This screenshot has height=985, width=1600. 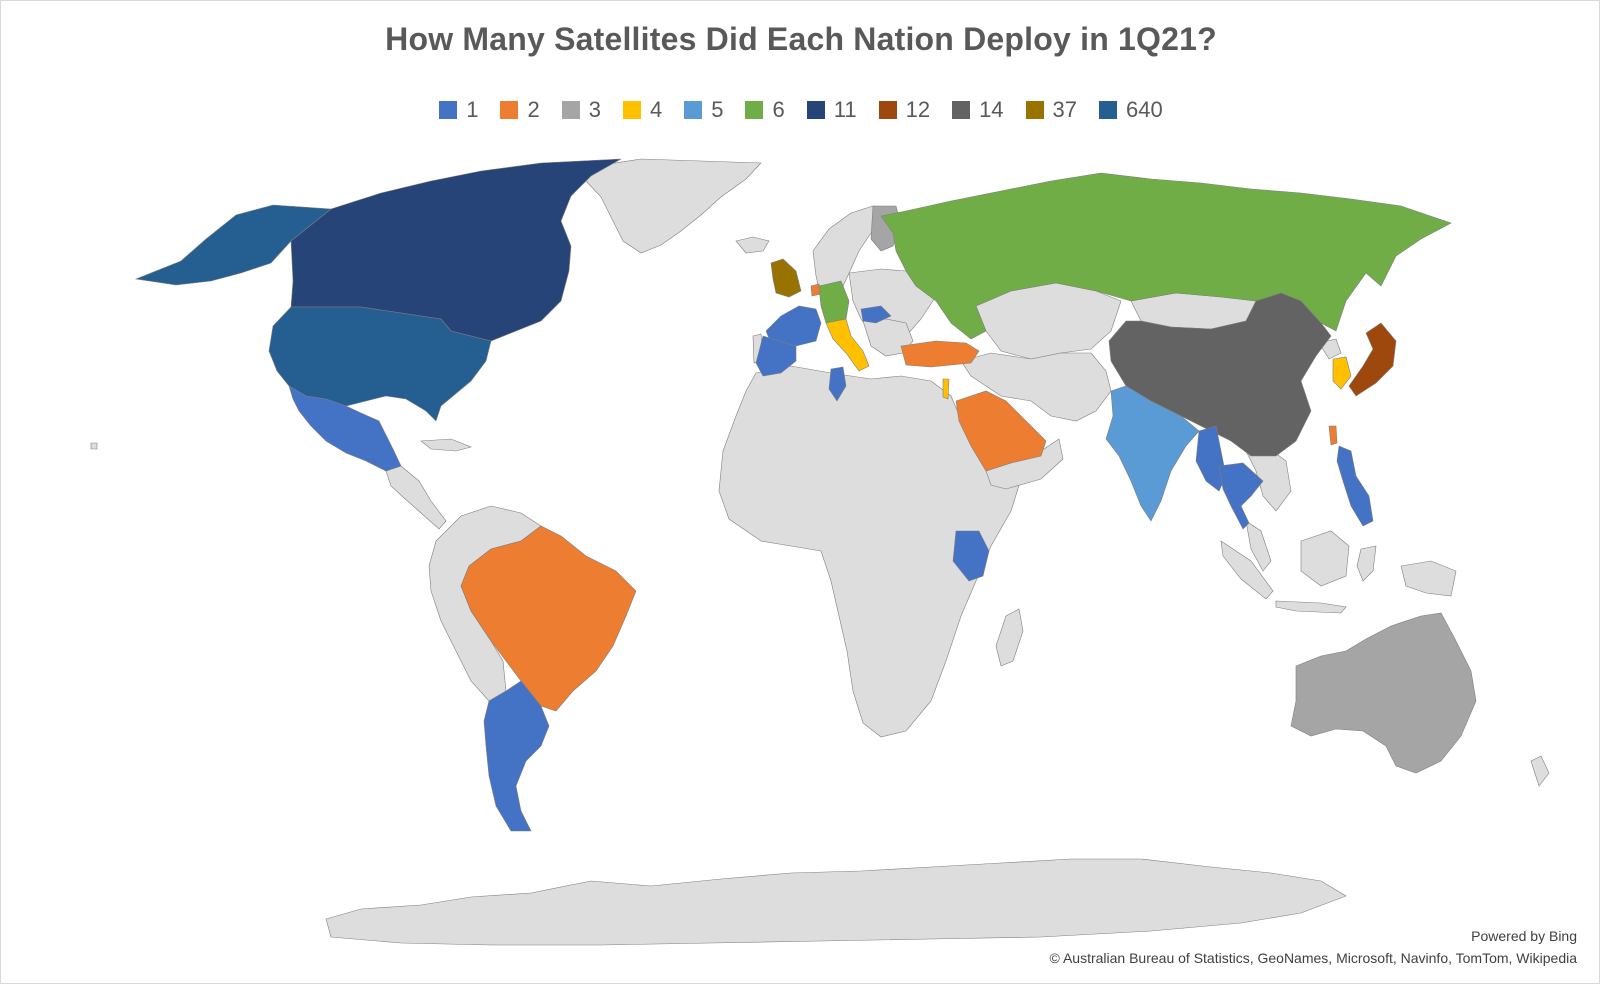 I want to click on legend-item: 37, so click(x=1051, y=110).